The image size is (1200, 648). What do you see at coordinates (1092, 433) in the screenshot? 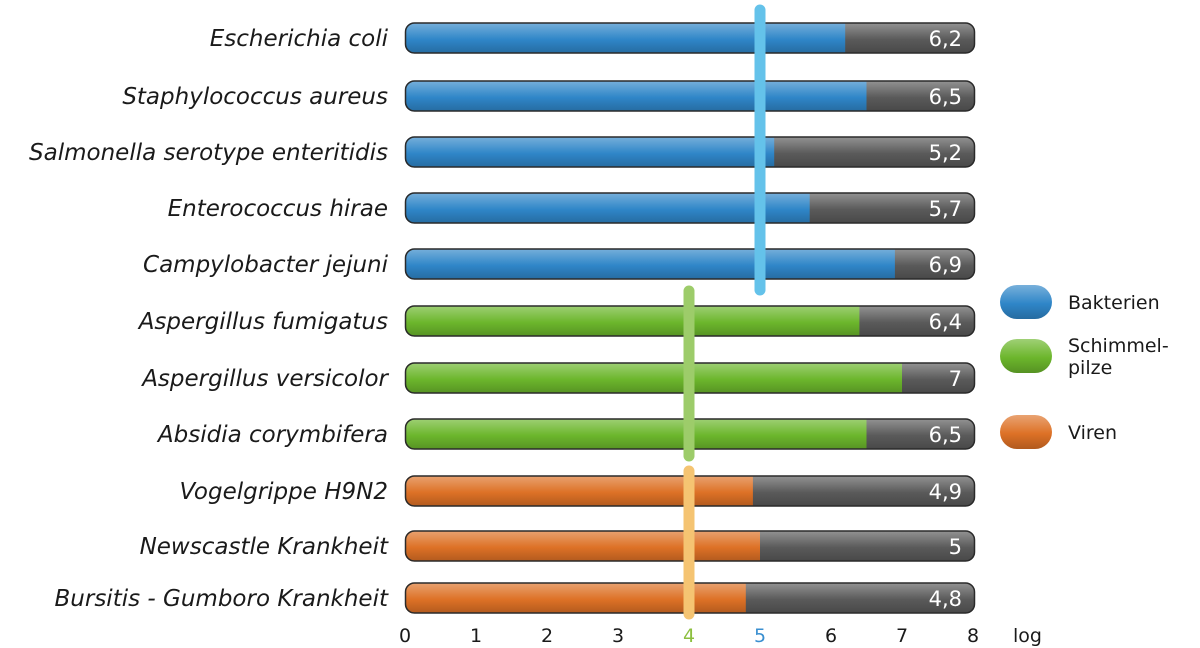
I see `legend-label: Viren` at bounding box center [1092, 433].